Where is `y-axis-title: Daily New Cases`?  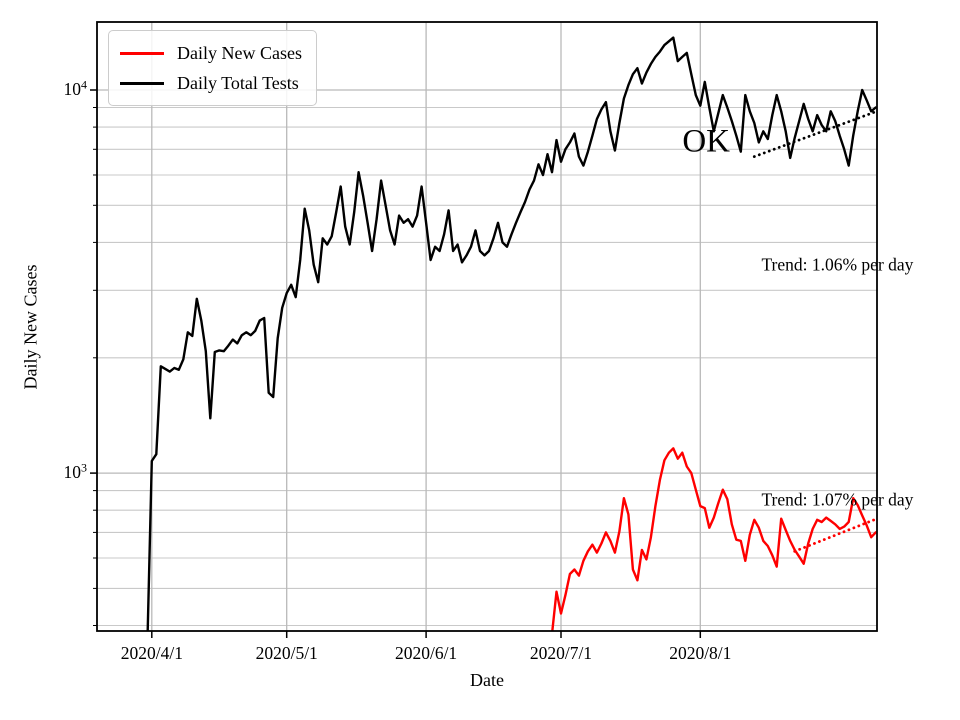 y-axis-title: Daily New Cases is located at coordinates (30, 327).